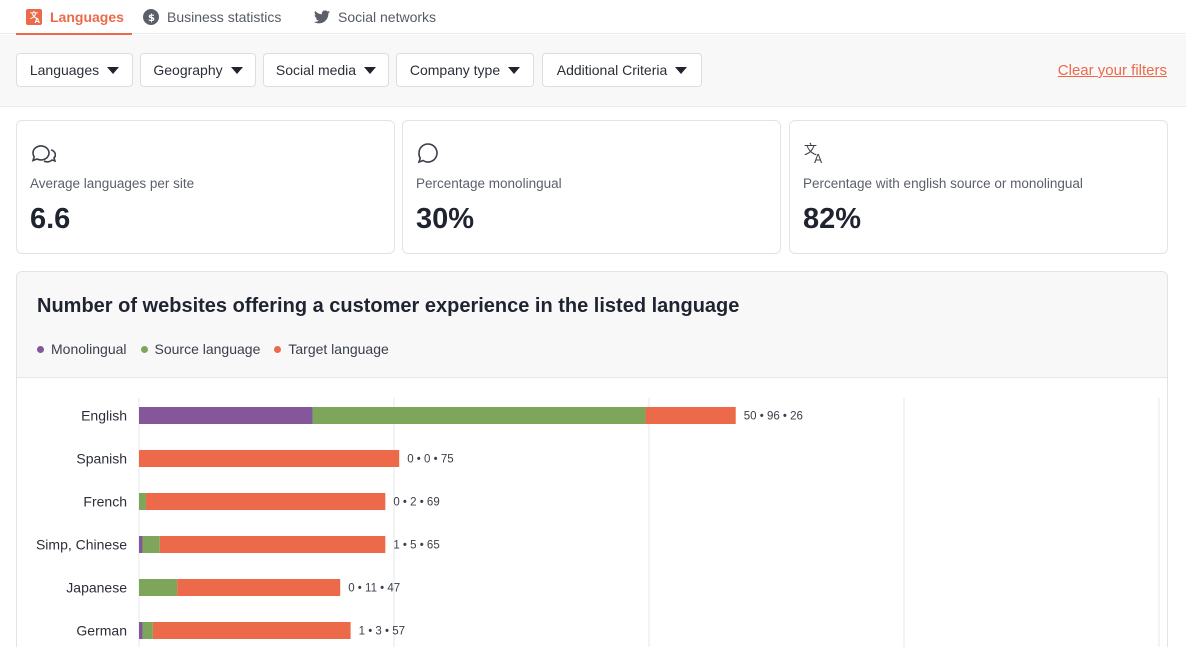 The image size is (1186, 647). What do you see at coordinates (81, 545) in the screenshot?
I see `category-label: Simp, Chinese` at bounding box center [81, 545].